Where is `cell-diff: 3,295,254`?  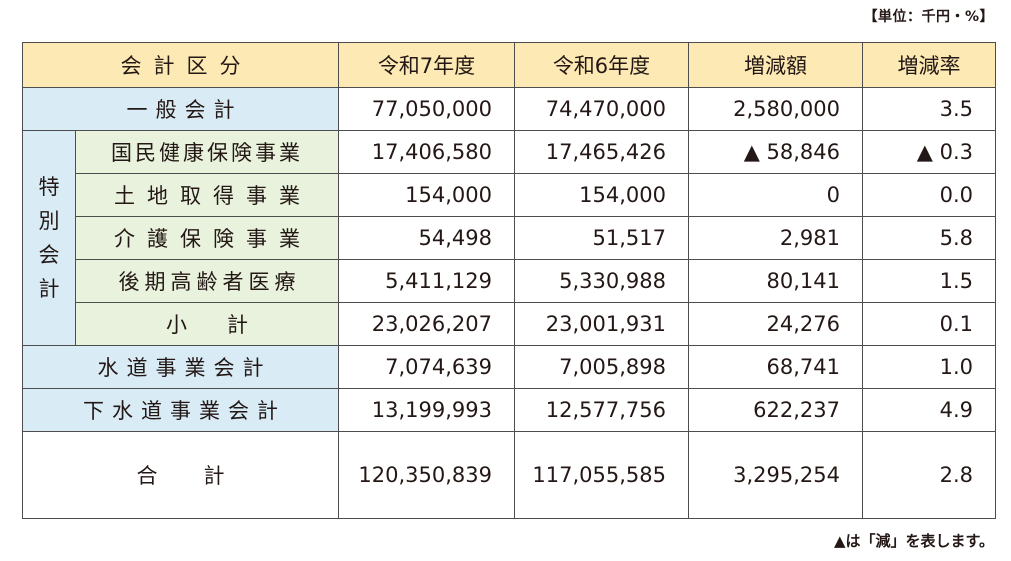 cell-diff: 3,295,254 is located at coordinates (775, 475).